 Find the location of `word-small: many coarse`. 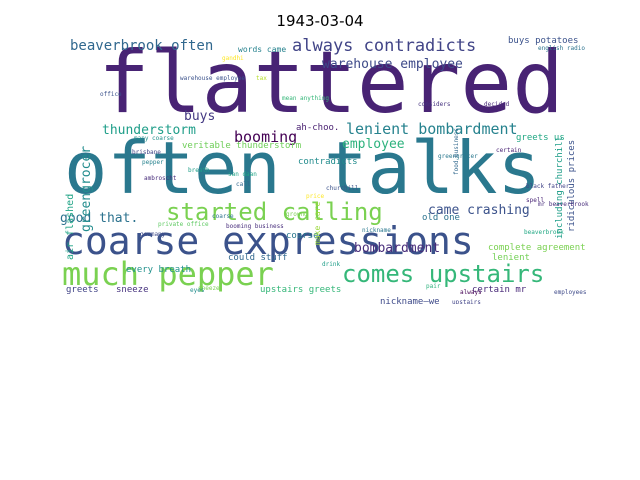

word-small: many coarse is located at coordinates (154, 138).